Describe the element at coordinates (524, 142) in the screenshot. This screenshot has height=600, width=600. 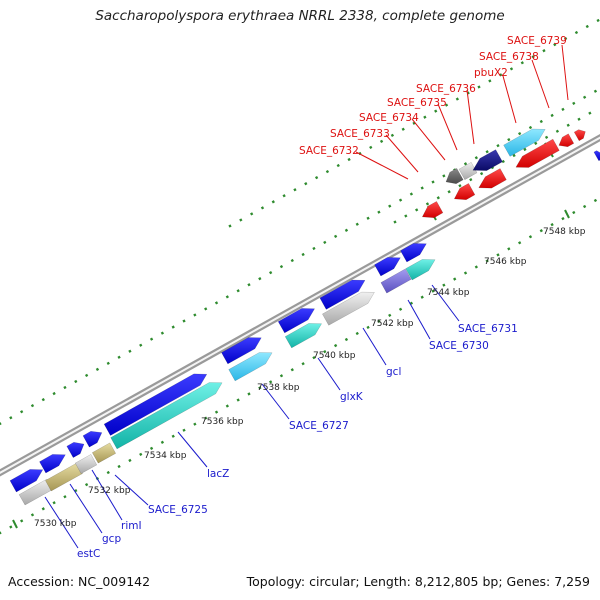
I see `gene-arrow-sky` at that location.